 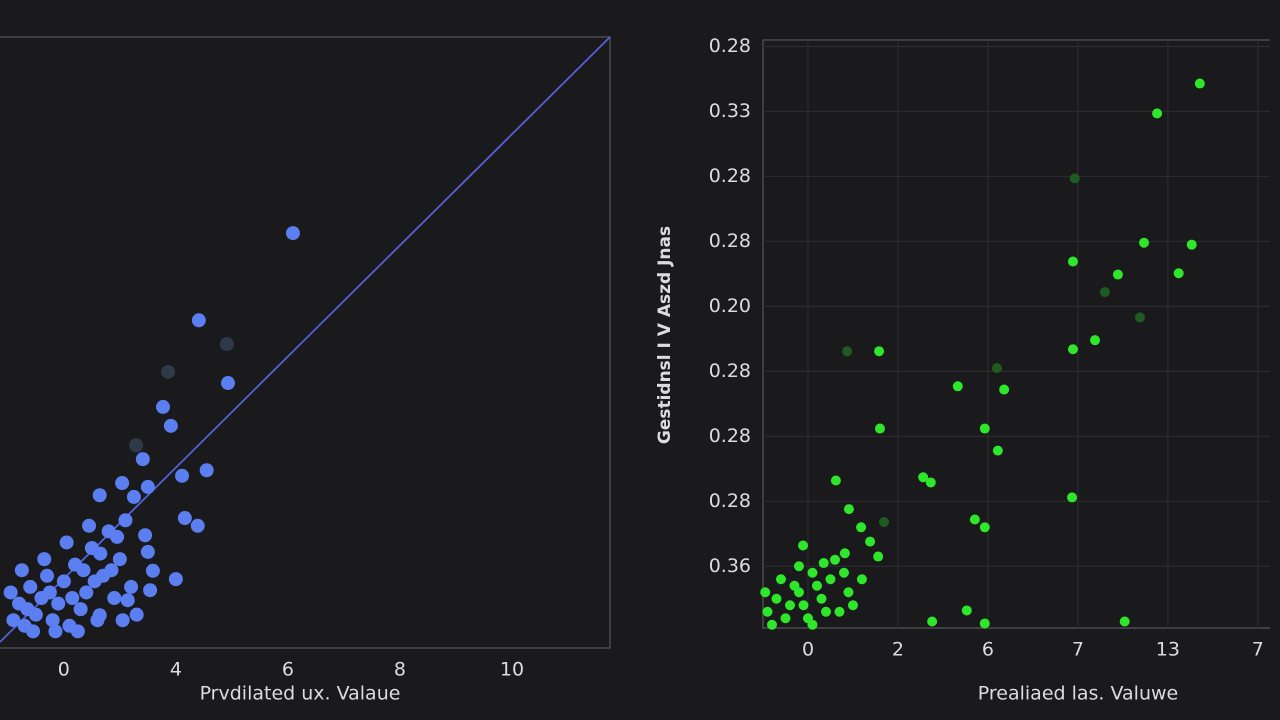 What do you see at coordinates (1258, 650) in the screenshot?
I see `x-tick-label: 7` at bounding box center [1258, 650].